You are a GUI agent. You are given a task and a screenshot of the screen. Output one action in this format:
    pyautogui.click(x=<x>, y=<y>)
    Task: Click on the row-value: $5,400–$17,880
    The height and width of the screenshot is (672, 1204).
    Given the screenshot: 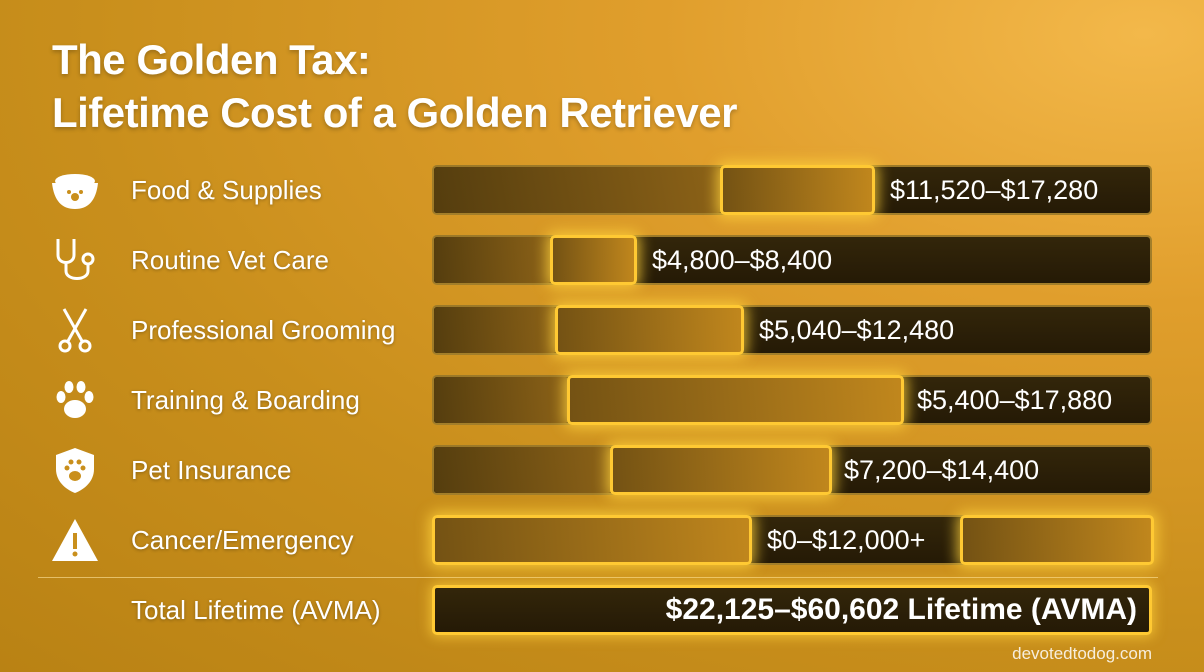 What is the action you would take?
    pyautogui.click(x=1015, y=400)
    